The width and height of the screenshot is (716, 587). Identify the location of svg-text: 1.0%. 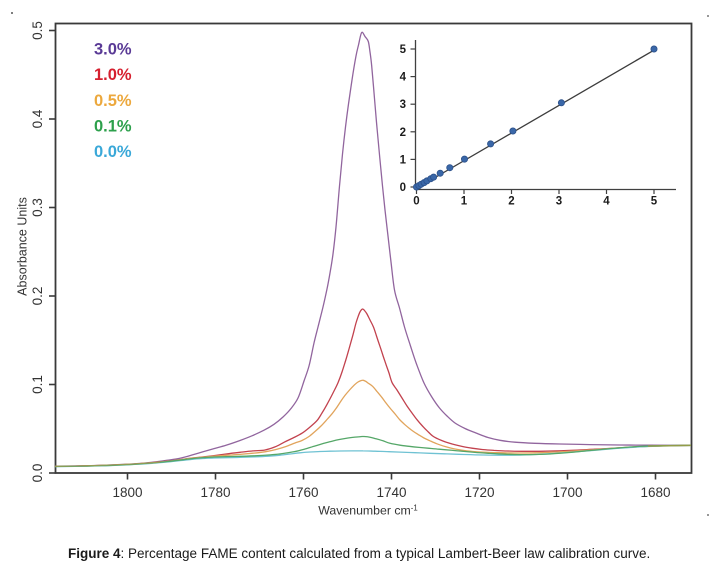
(113, 75).